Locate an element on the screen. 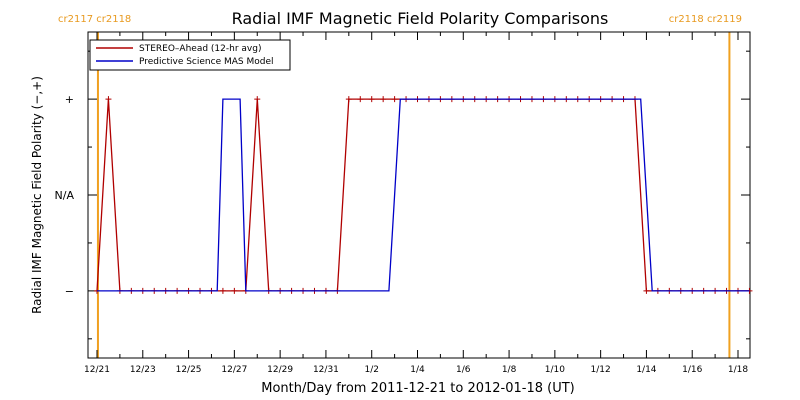 The width and height of the screenshot is (800, 400). x-tick-label: 12/31 is located at coordinates (326, 370).